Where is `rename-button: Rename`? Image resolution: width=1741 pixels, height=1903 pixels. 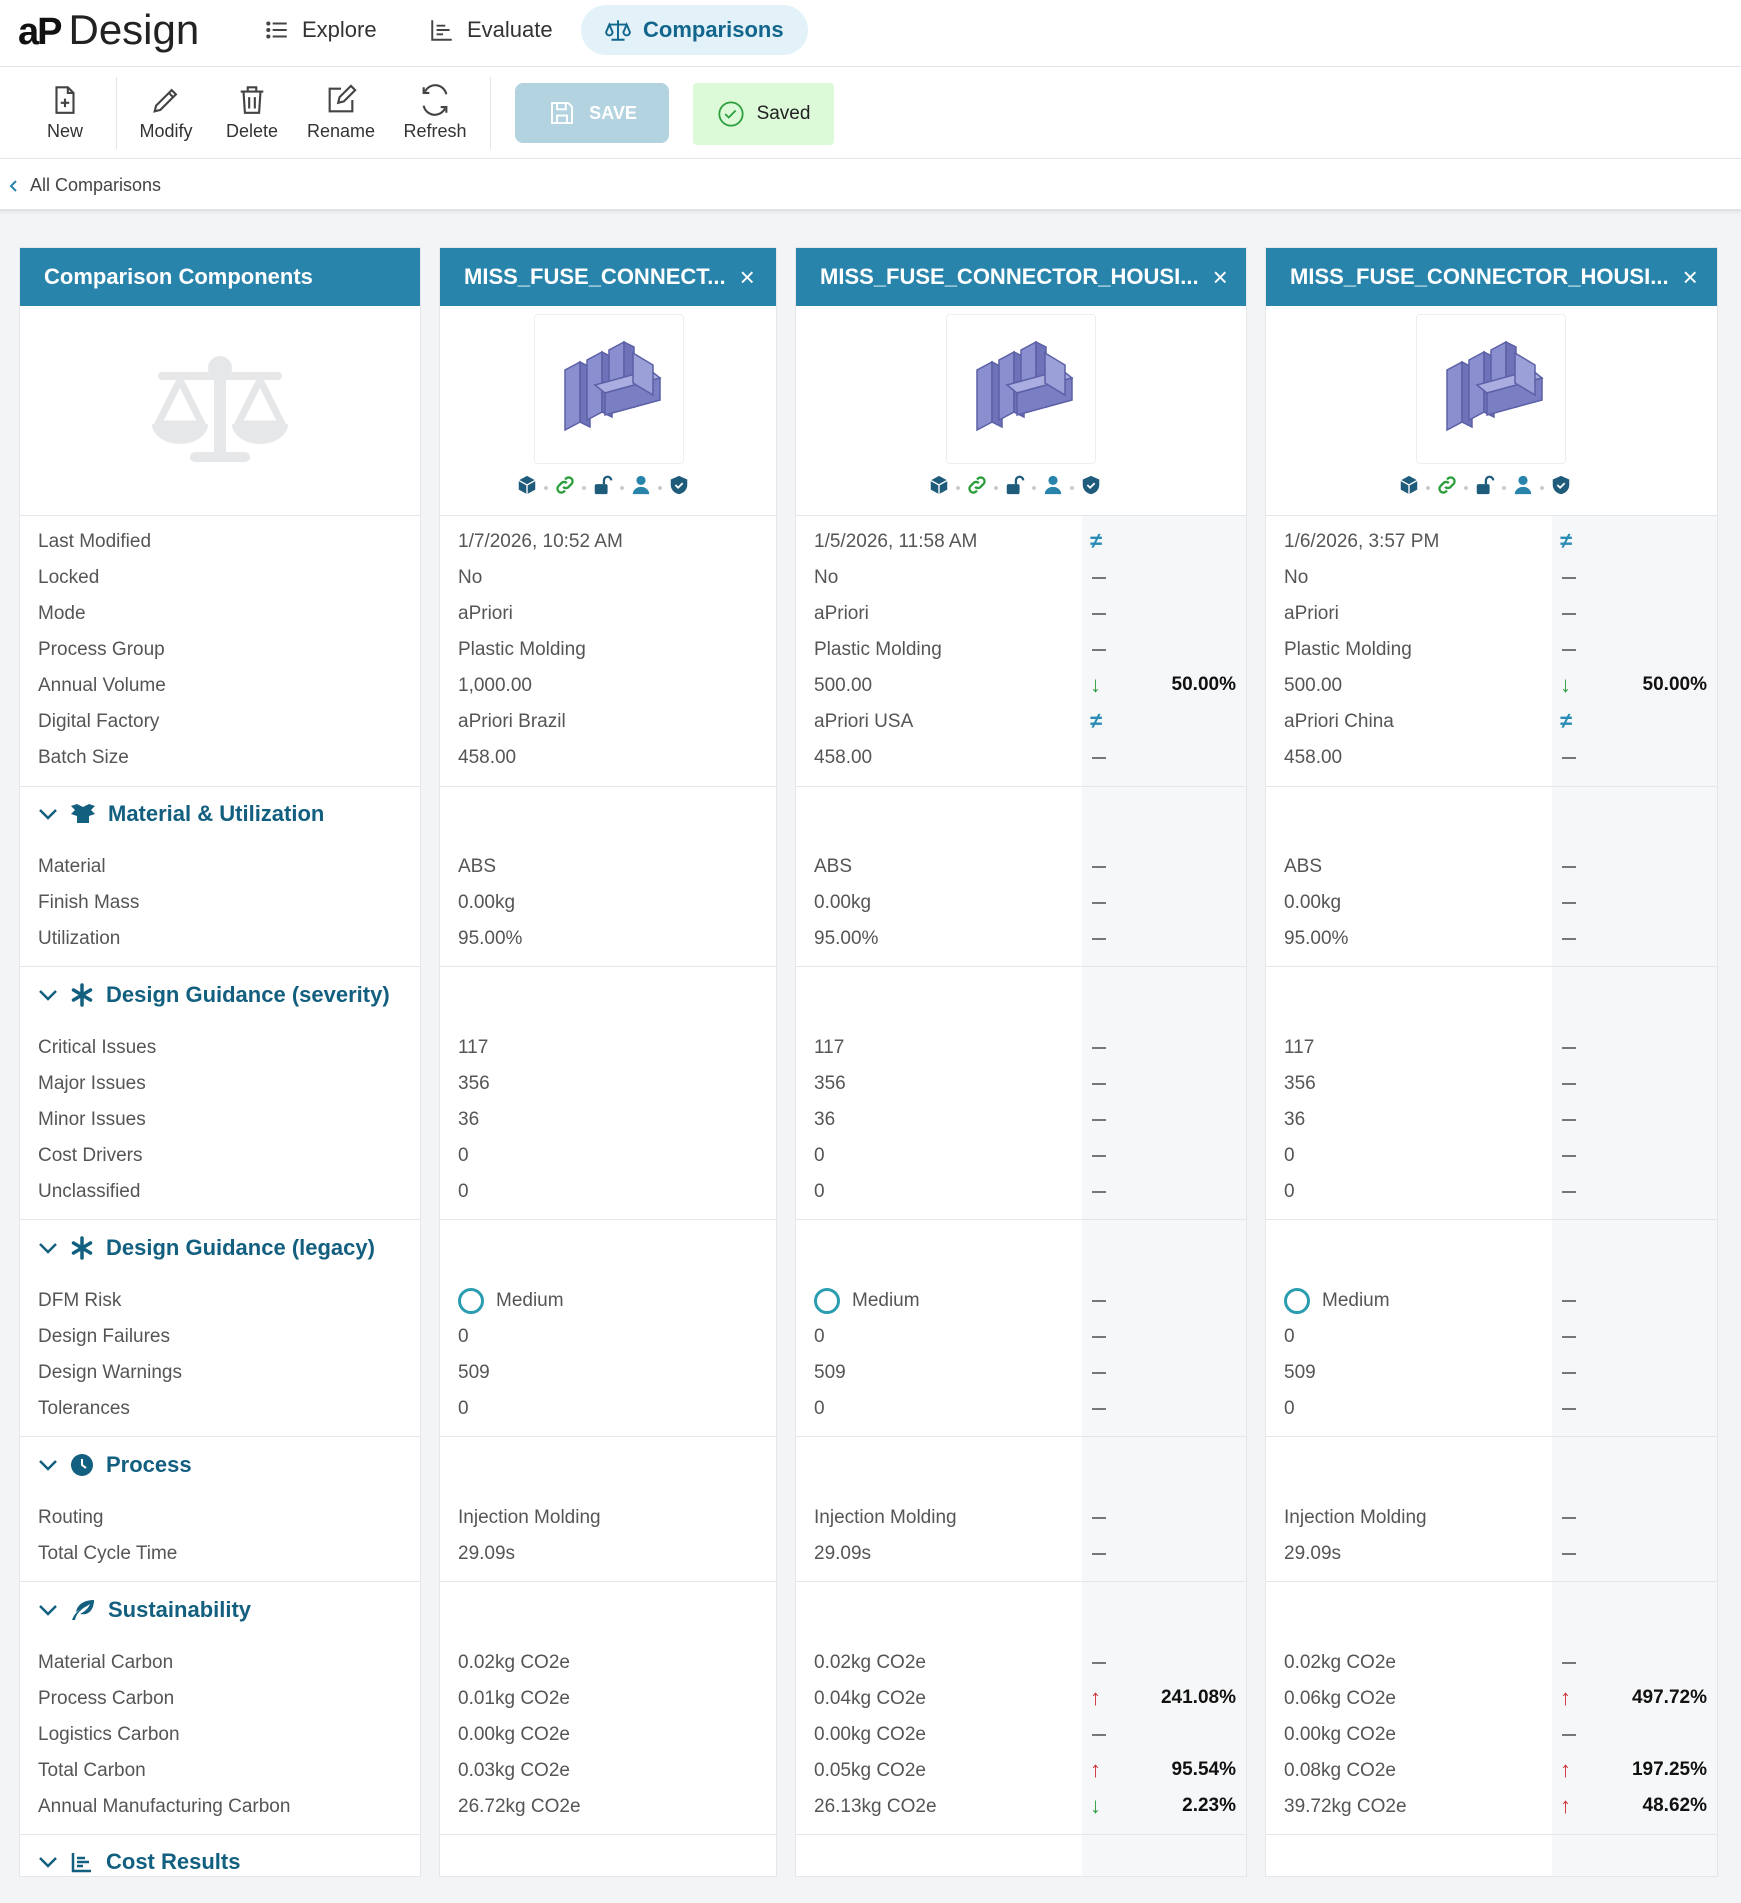
rename-button: Rename is located at coordinates (341, 112).